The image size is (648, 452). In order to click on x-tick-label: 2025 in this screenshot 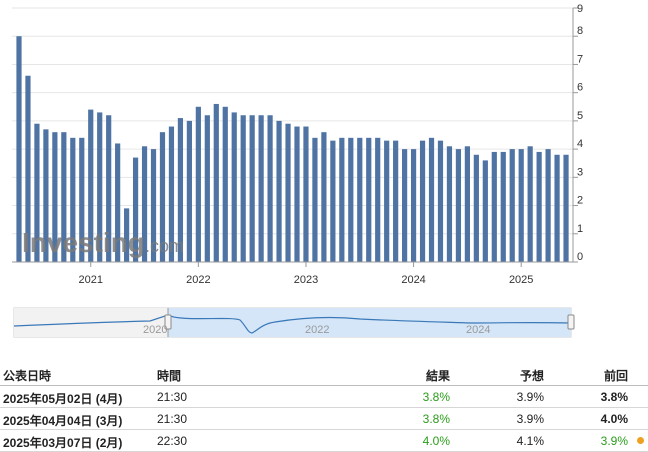, I will do `click(521, 280)`.